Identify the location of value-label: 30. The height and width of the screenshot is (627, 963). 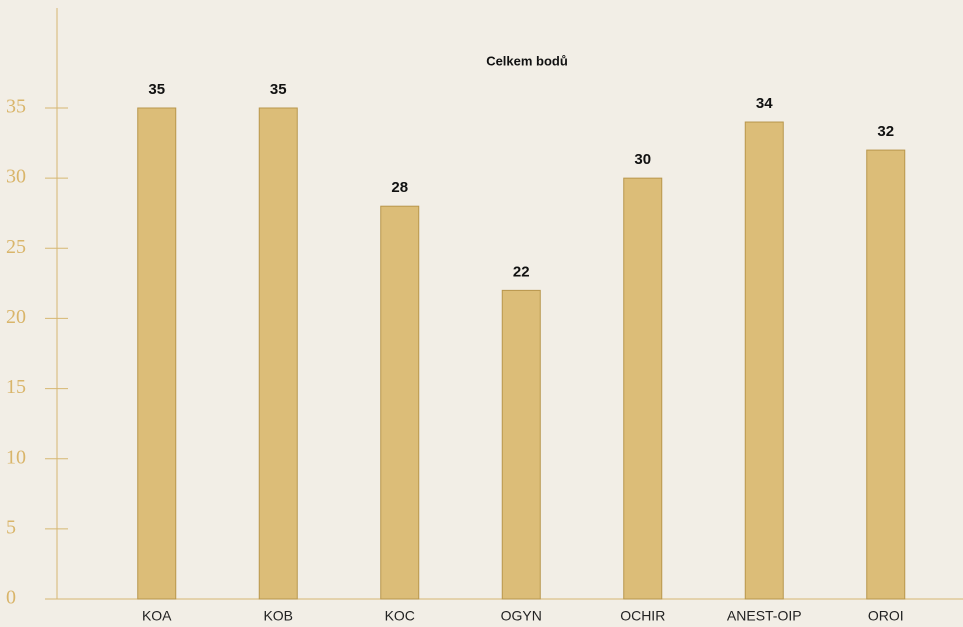
(642, 159).